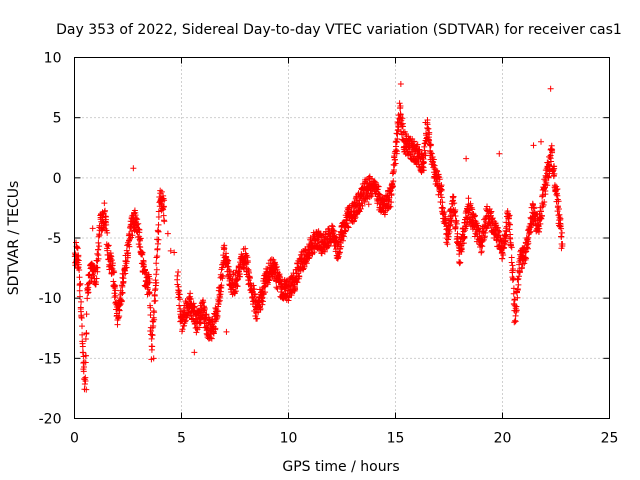 Image resolution: width=640 pixels, height=480 pixels. Describe the element at coordinates (57, 119) in the screenshot. I see `y-tick-label: 5` at that location.